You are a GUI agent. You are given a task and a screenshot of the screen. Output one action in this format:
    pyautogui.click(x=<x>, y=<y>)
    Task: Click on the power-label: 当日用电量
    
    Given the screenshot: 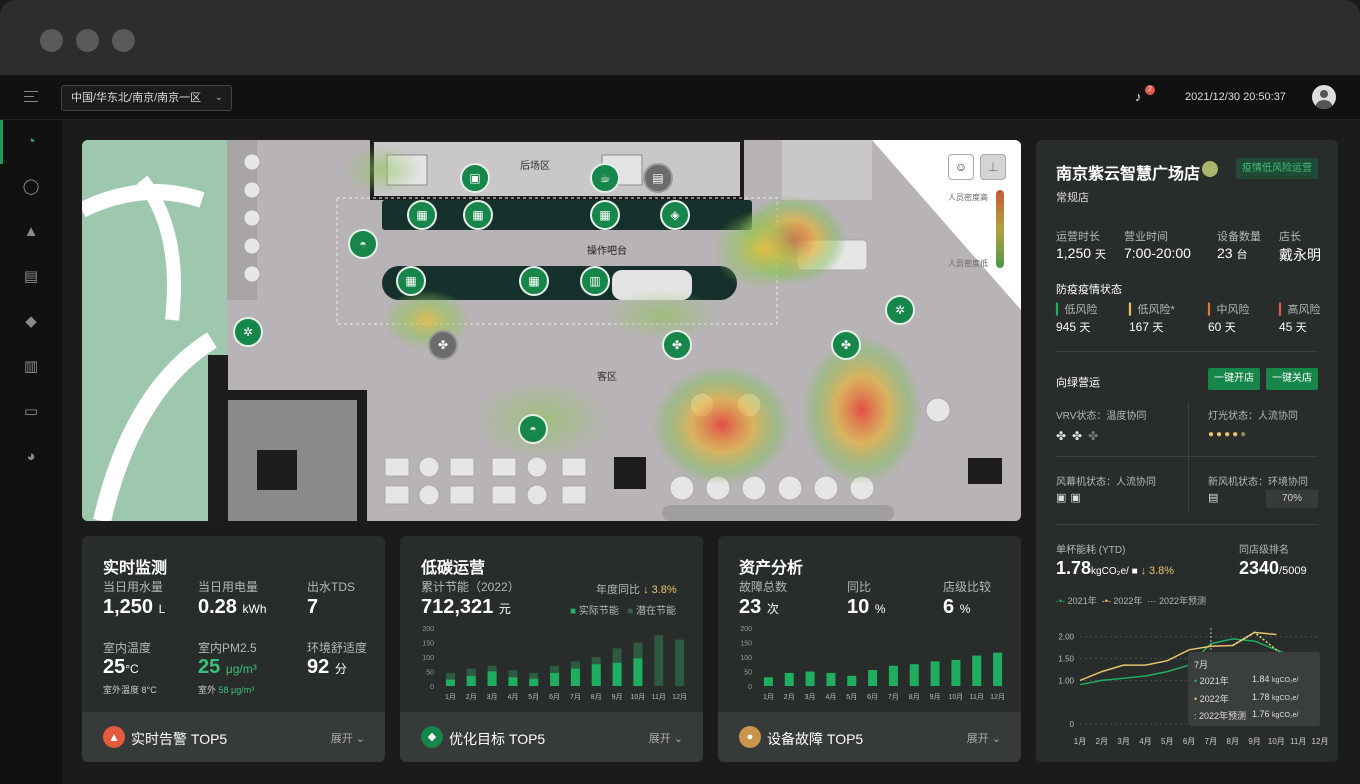 What is the action you would take?
    pyautogui.click(x=228, y=587)
    